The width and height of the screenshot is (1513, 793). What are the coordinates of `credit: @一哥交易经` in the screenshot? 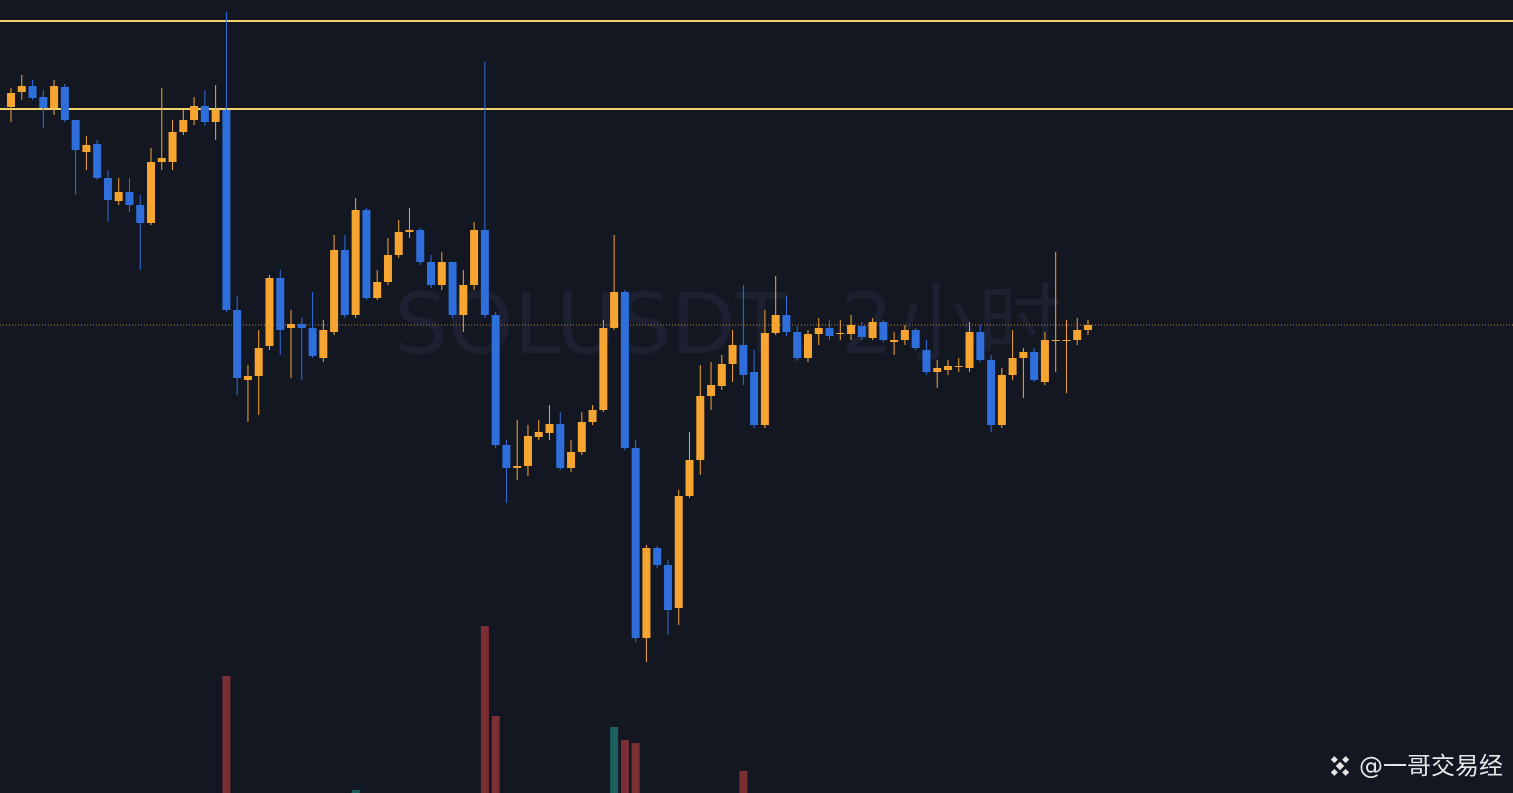 It's located at (1431, 766).